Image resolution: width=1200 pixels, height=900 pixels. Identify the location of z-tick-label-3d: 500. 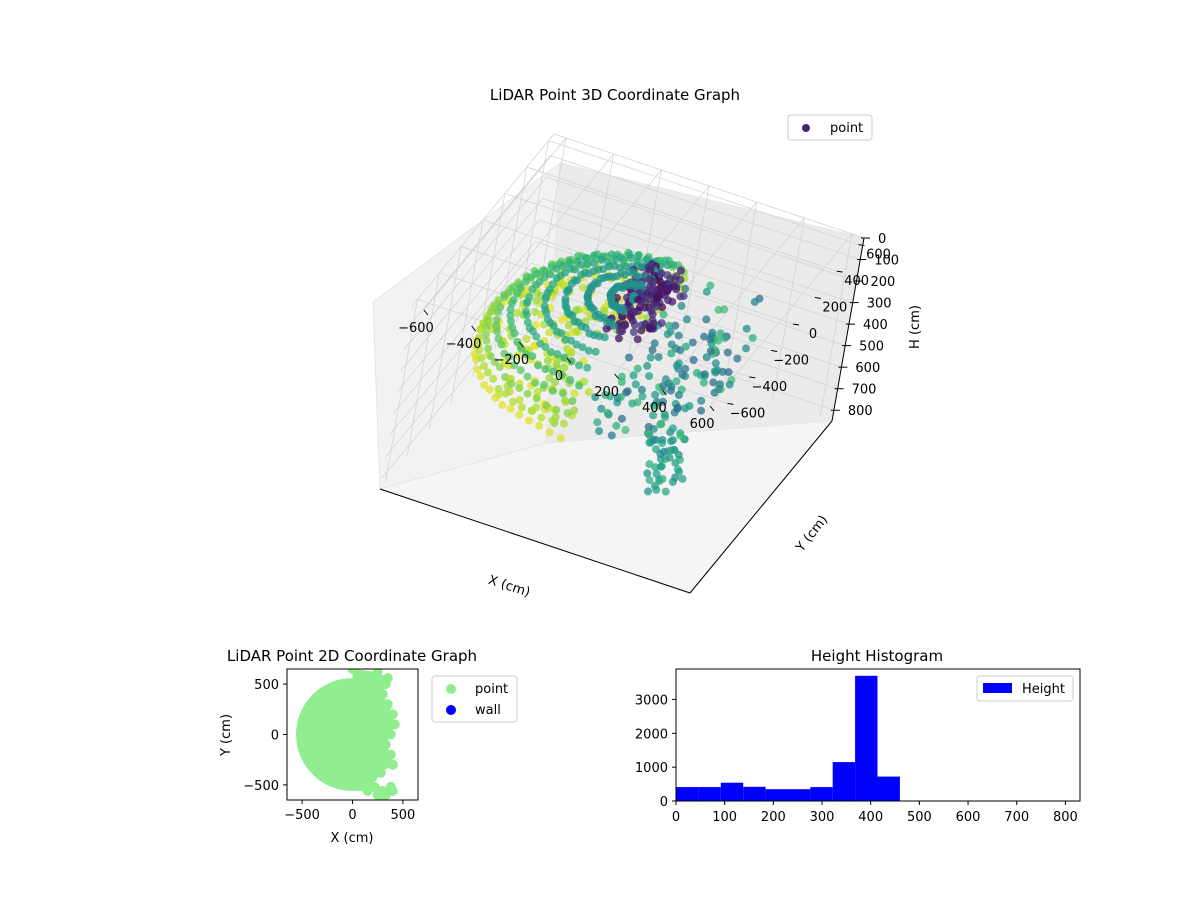
(871, 347).